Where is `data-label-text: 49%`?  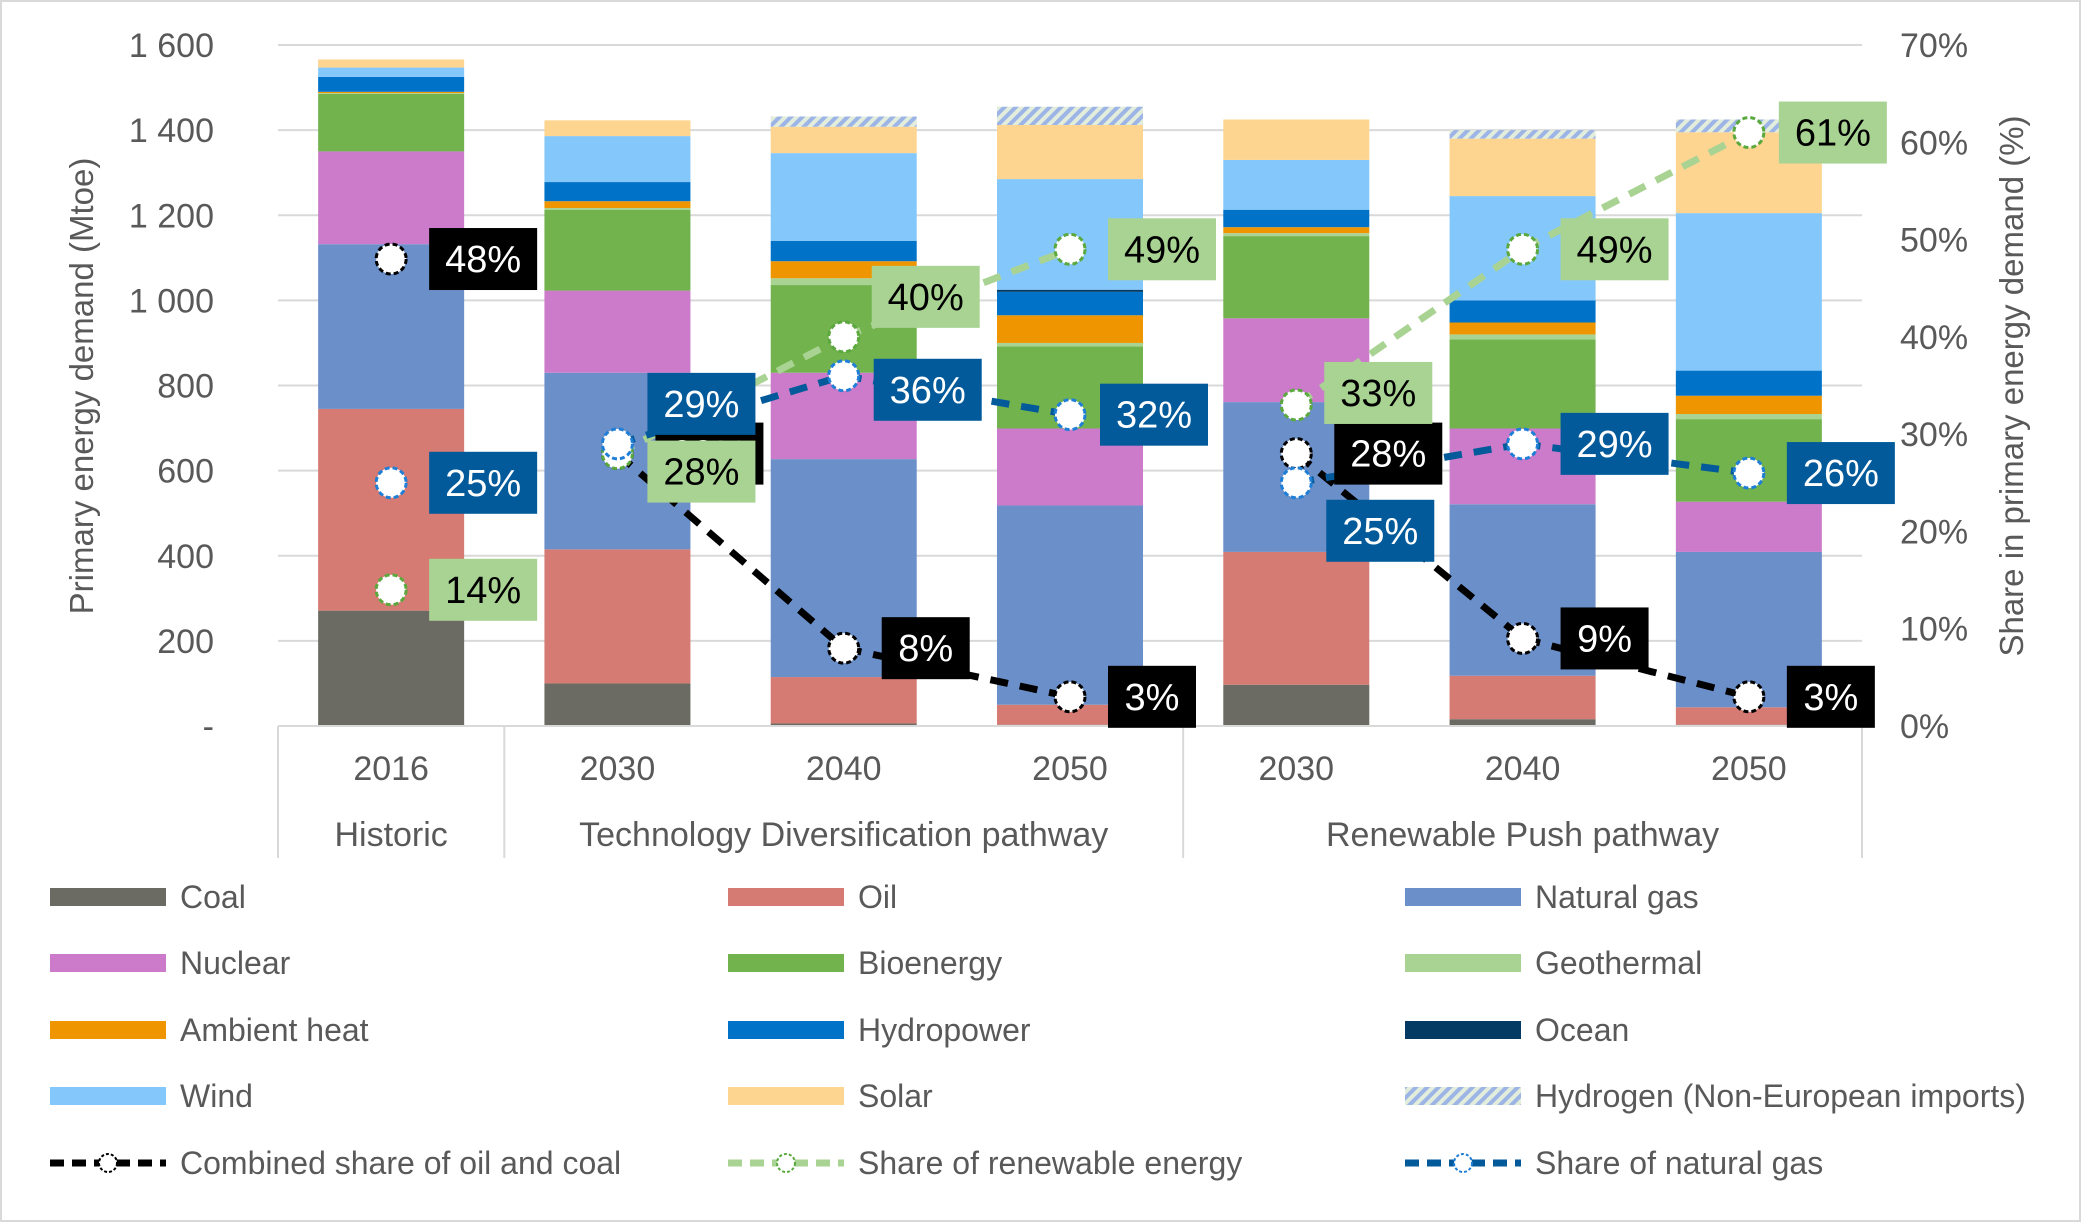
data-label-text: 49% is located at coordinates (1615, 250).